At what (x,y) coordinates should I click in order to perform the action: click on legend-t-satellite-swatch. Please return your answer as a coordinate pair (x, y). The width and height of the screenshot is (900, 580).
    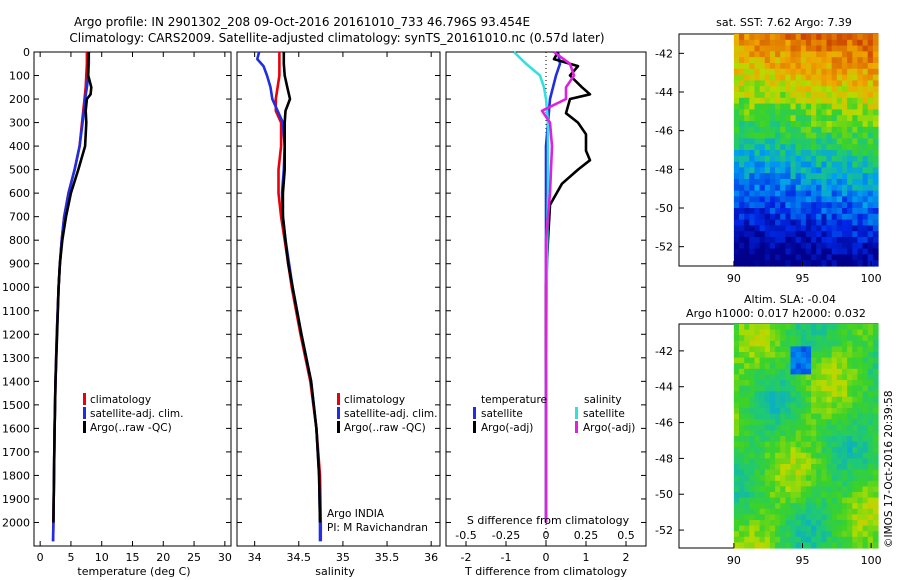
    Looking at the image, I should click on (474, 413).